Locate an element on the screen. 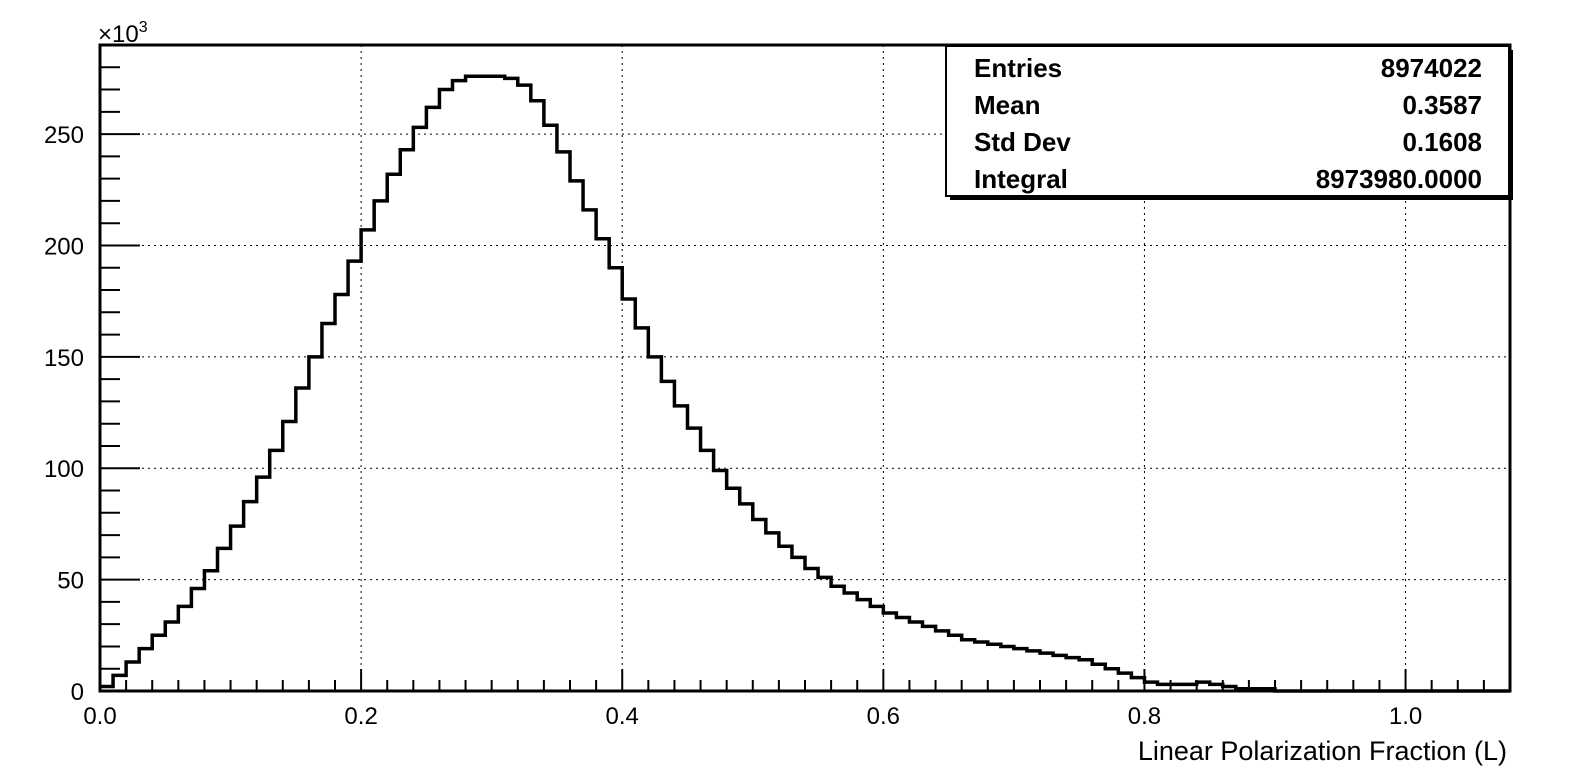 This screenshot has width=1572, height=778. stats-label: Entries is located at coordinates (1018, 68).